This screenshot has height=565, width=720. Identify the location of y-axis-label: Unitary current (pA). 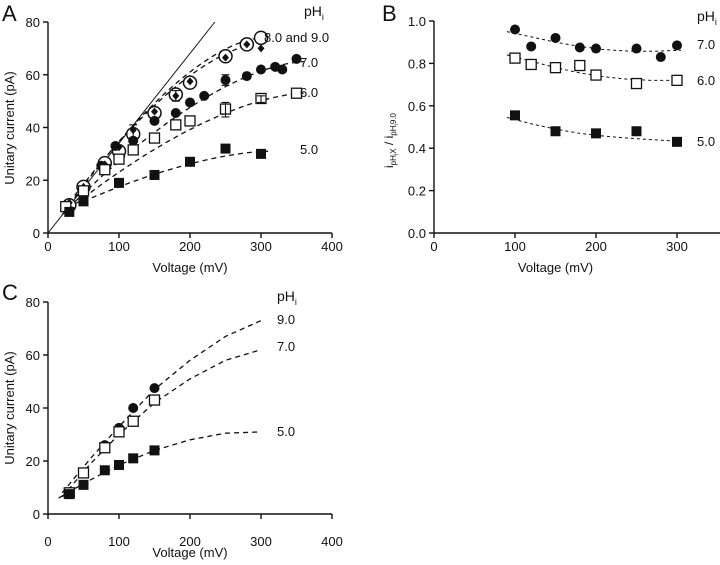
(9, 127).